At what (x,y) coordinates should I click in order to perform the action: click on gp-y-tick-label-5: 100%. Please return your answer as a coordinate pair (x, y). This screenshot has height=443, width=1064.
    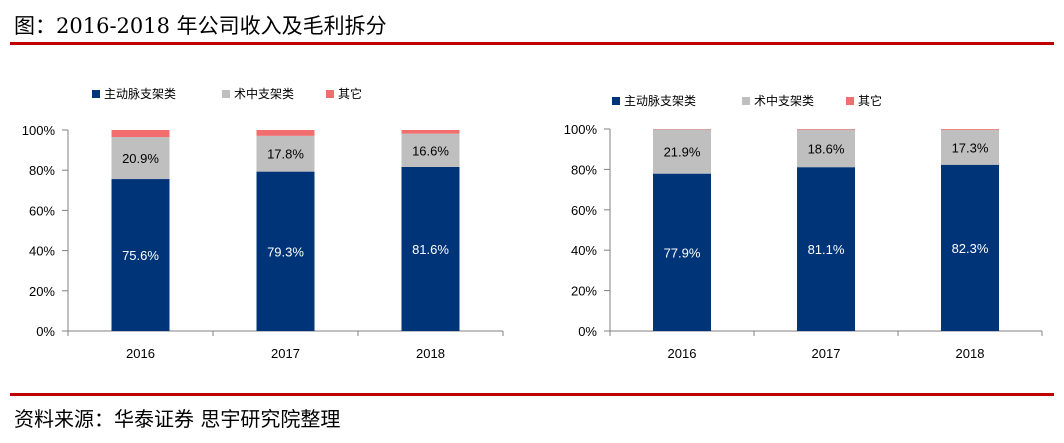
    Looking at the image, I should click on (581, 129).